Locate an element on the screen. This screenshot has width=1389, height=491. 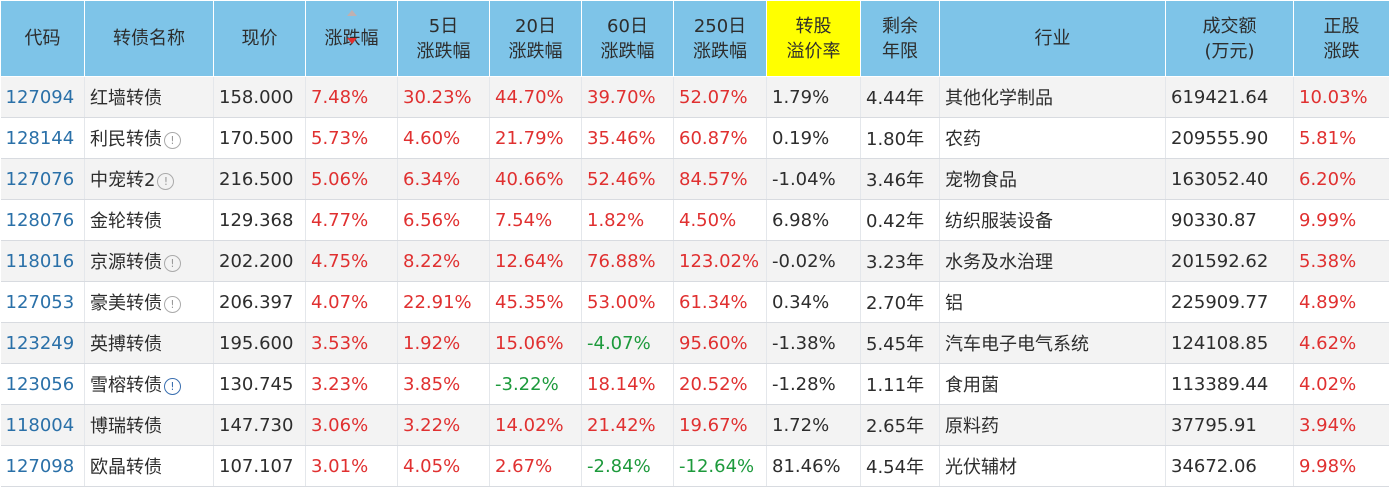
column-header-label: 行业 is located at coordinates (1052, 38).